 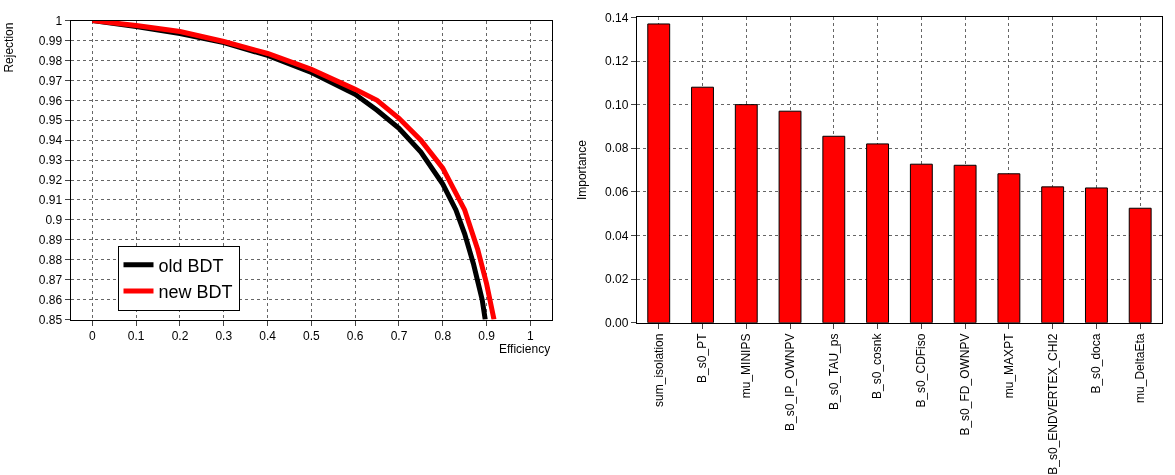 What do you see at coordinates (50, 140) in the screenshot?
I see `y-tick-label: 0.94` at bounding box center [50, 140].